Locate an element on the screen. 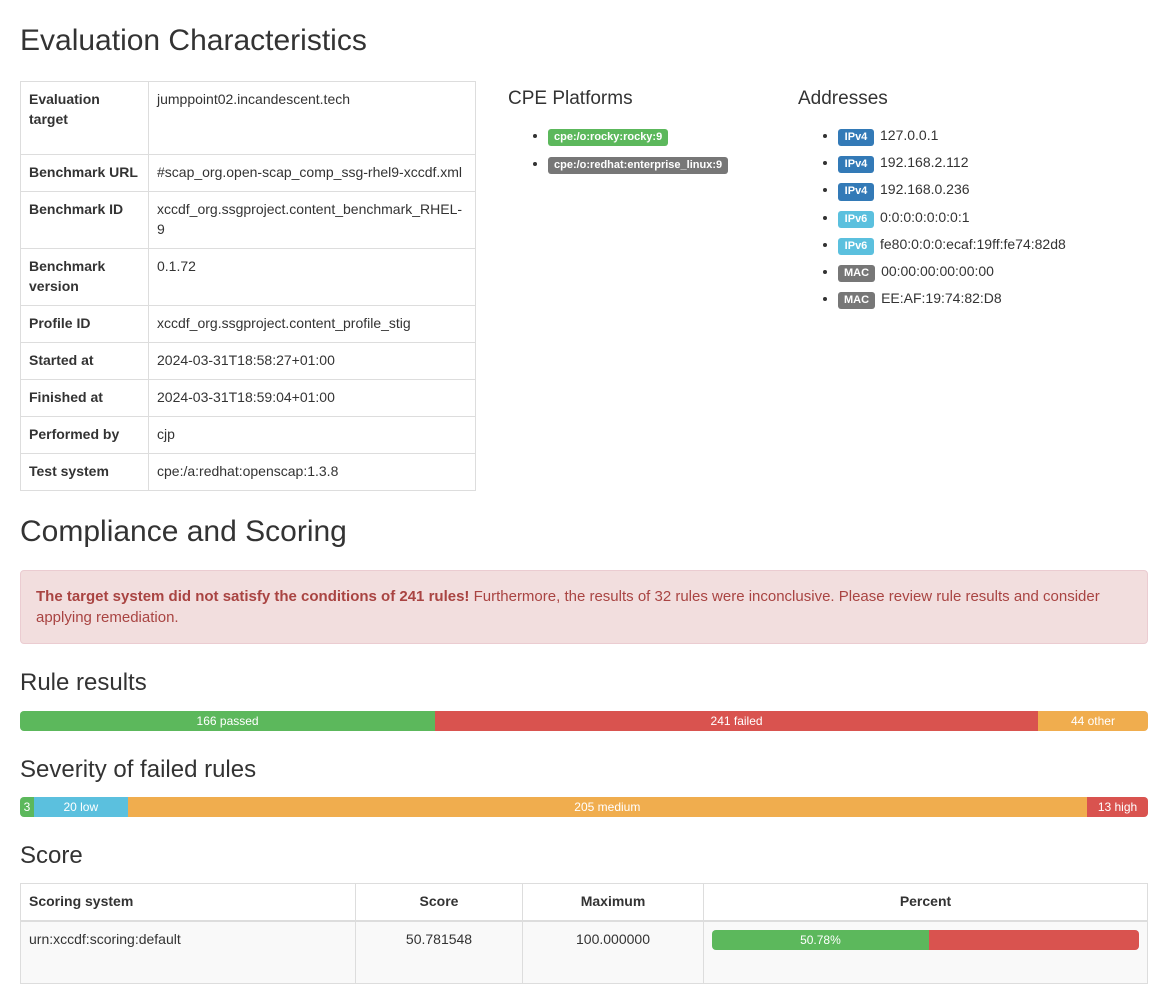 The width and height of the screenshot is (1168, 1004). list-item: MAC 00:00:00:00:00:00 is located at coordinates (983, 272).